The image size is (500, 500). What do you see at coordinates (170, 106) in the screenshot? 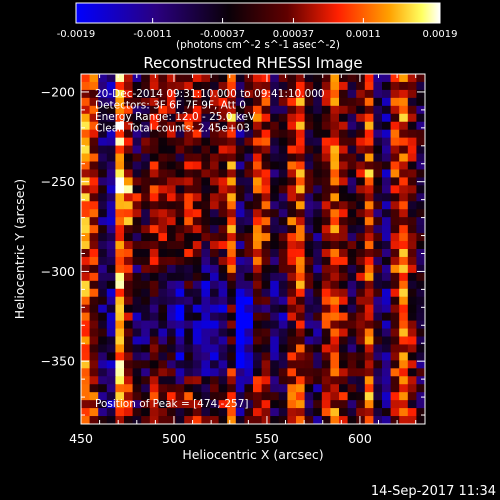
I see `annotation-line: Detectors: 3F 6F 7F 9F, Att 0` at bounding box center [170, 106].